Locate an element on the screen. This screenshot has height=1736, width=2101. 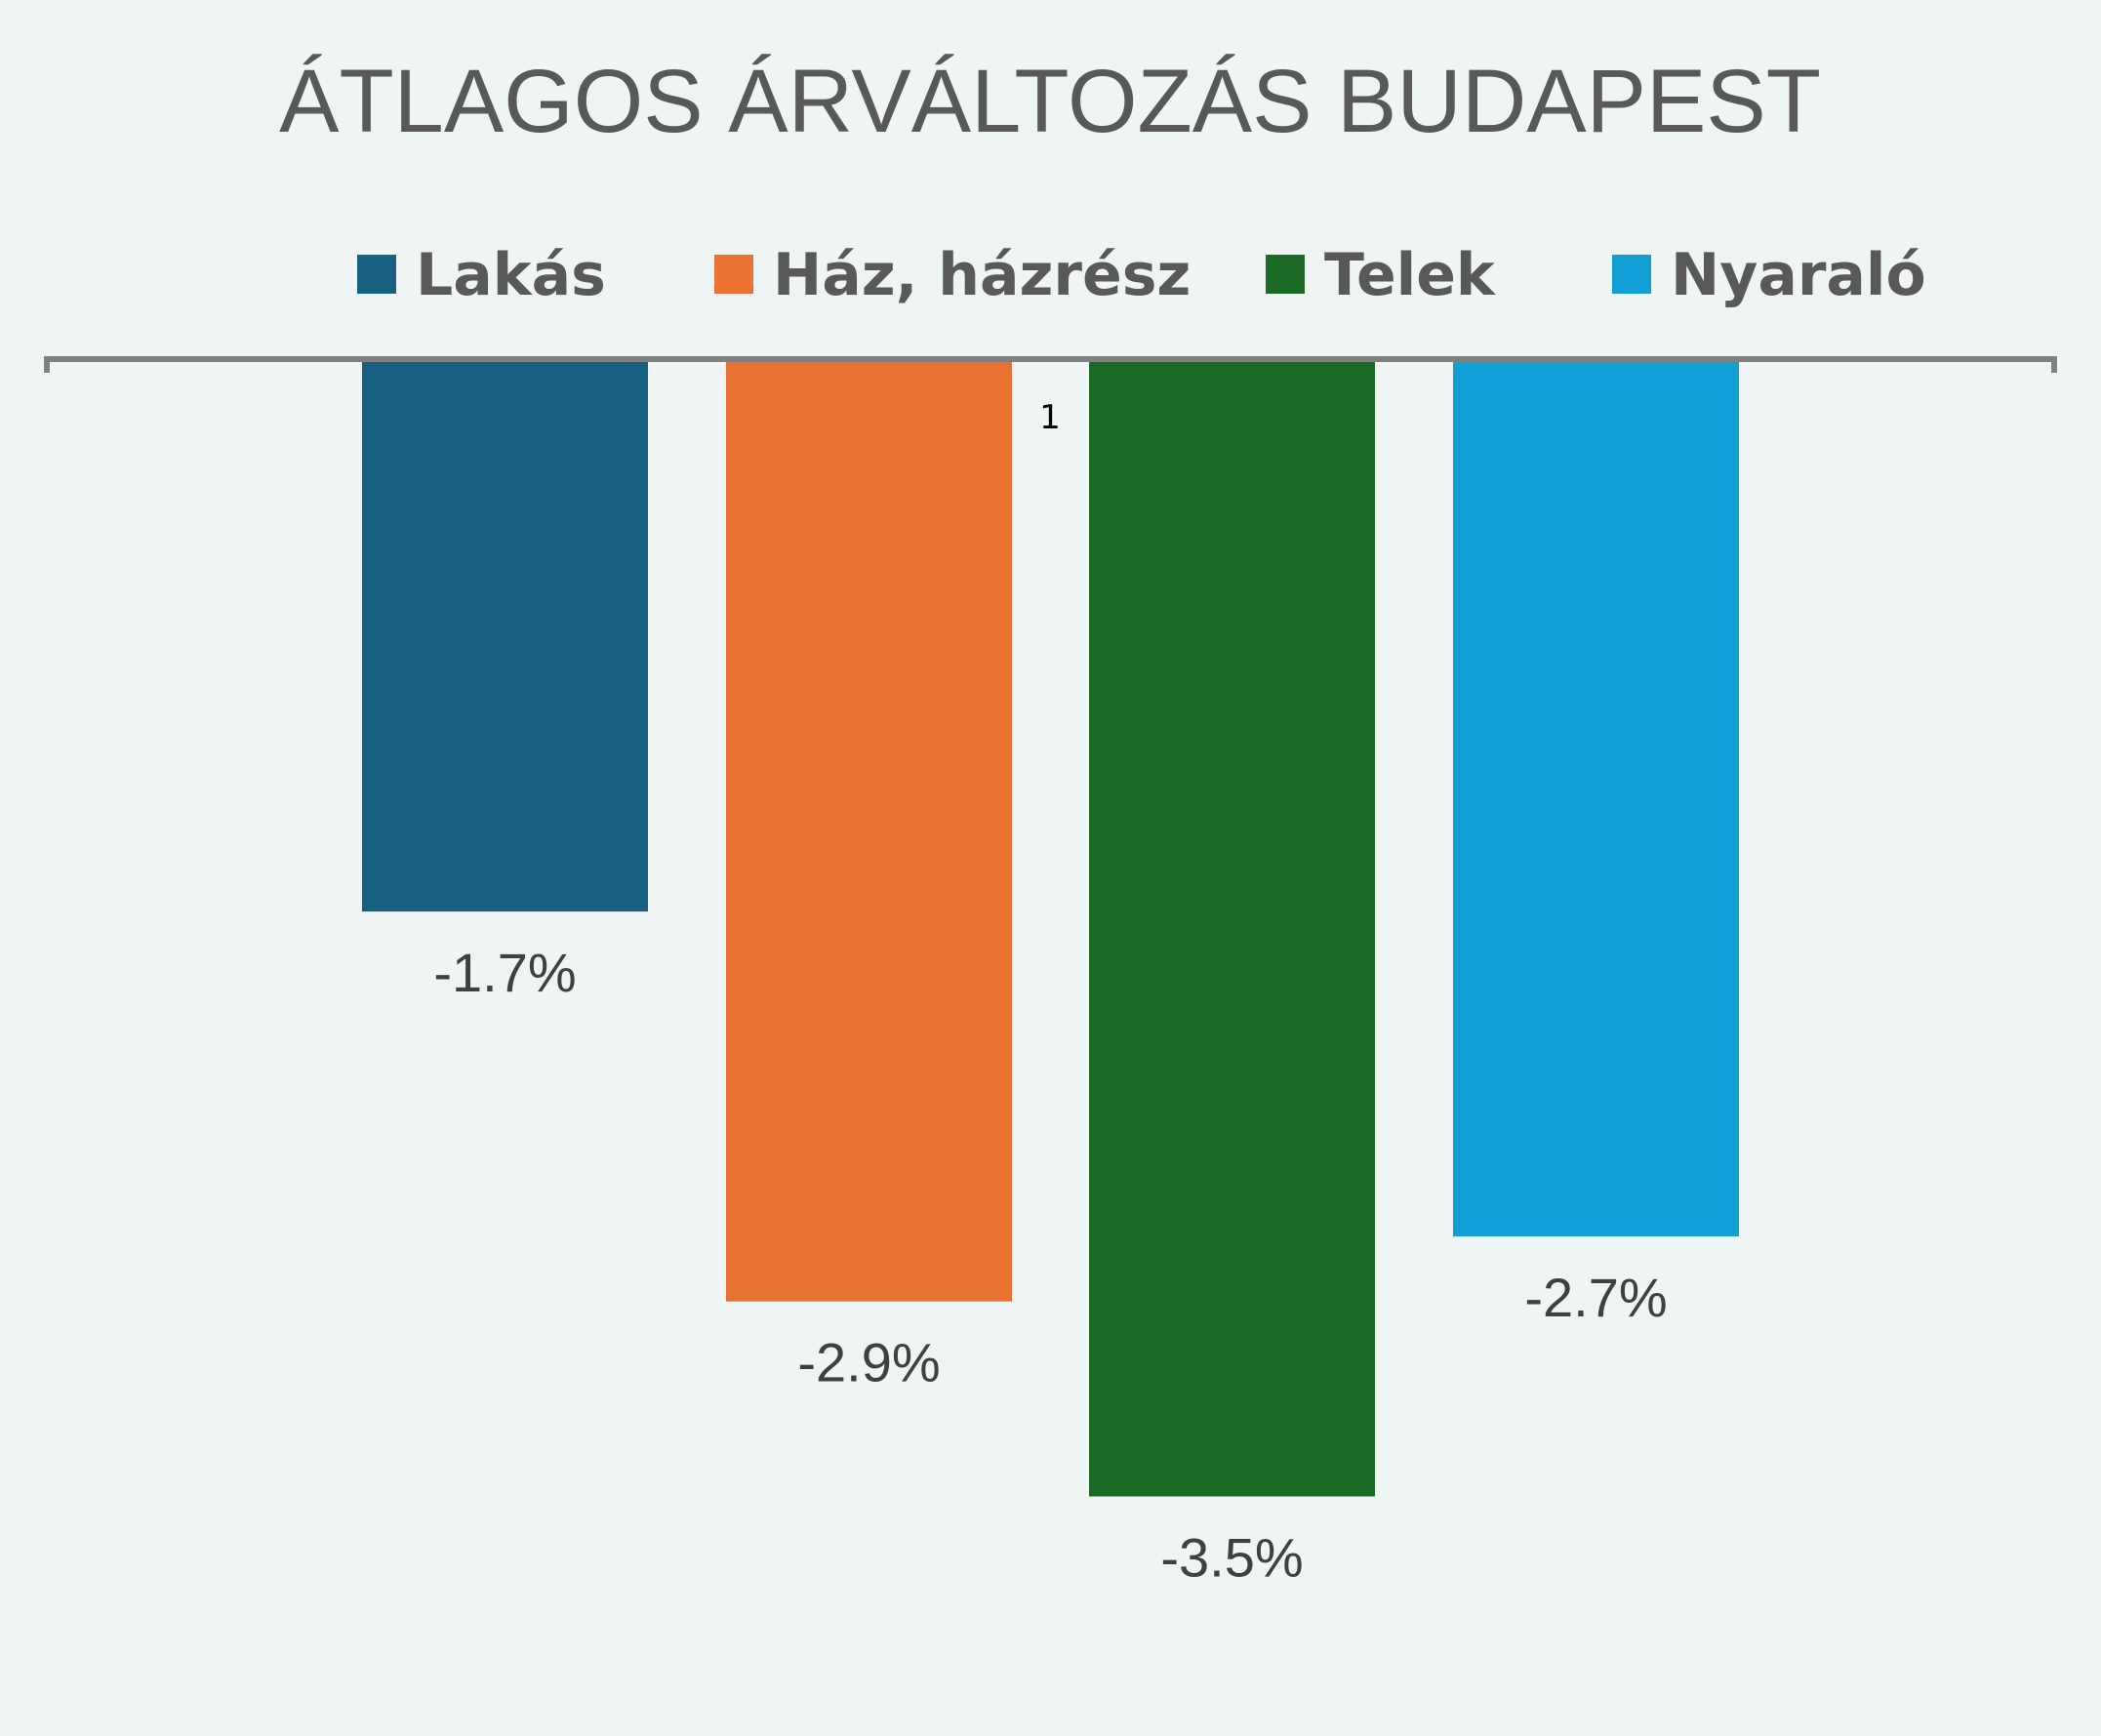
data-label-2: -2.9% is located at coordinates (868, 1362).